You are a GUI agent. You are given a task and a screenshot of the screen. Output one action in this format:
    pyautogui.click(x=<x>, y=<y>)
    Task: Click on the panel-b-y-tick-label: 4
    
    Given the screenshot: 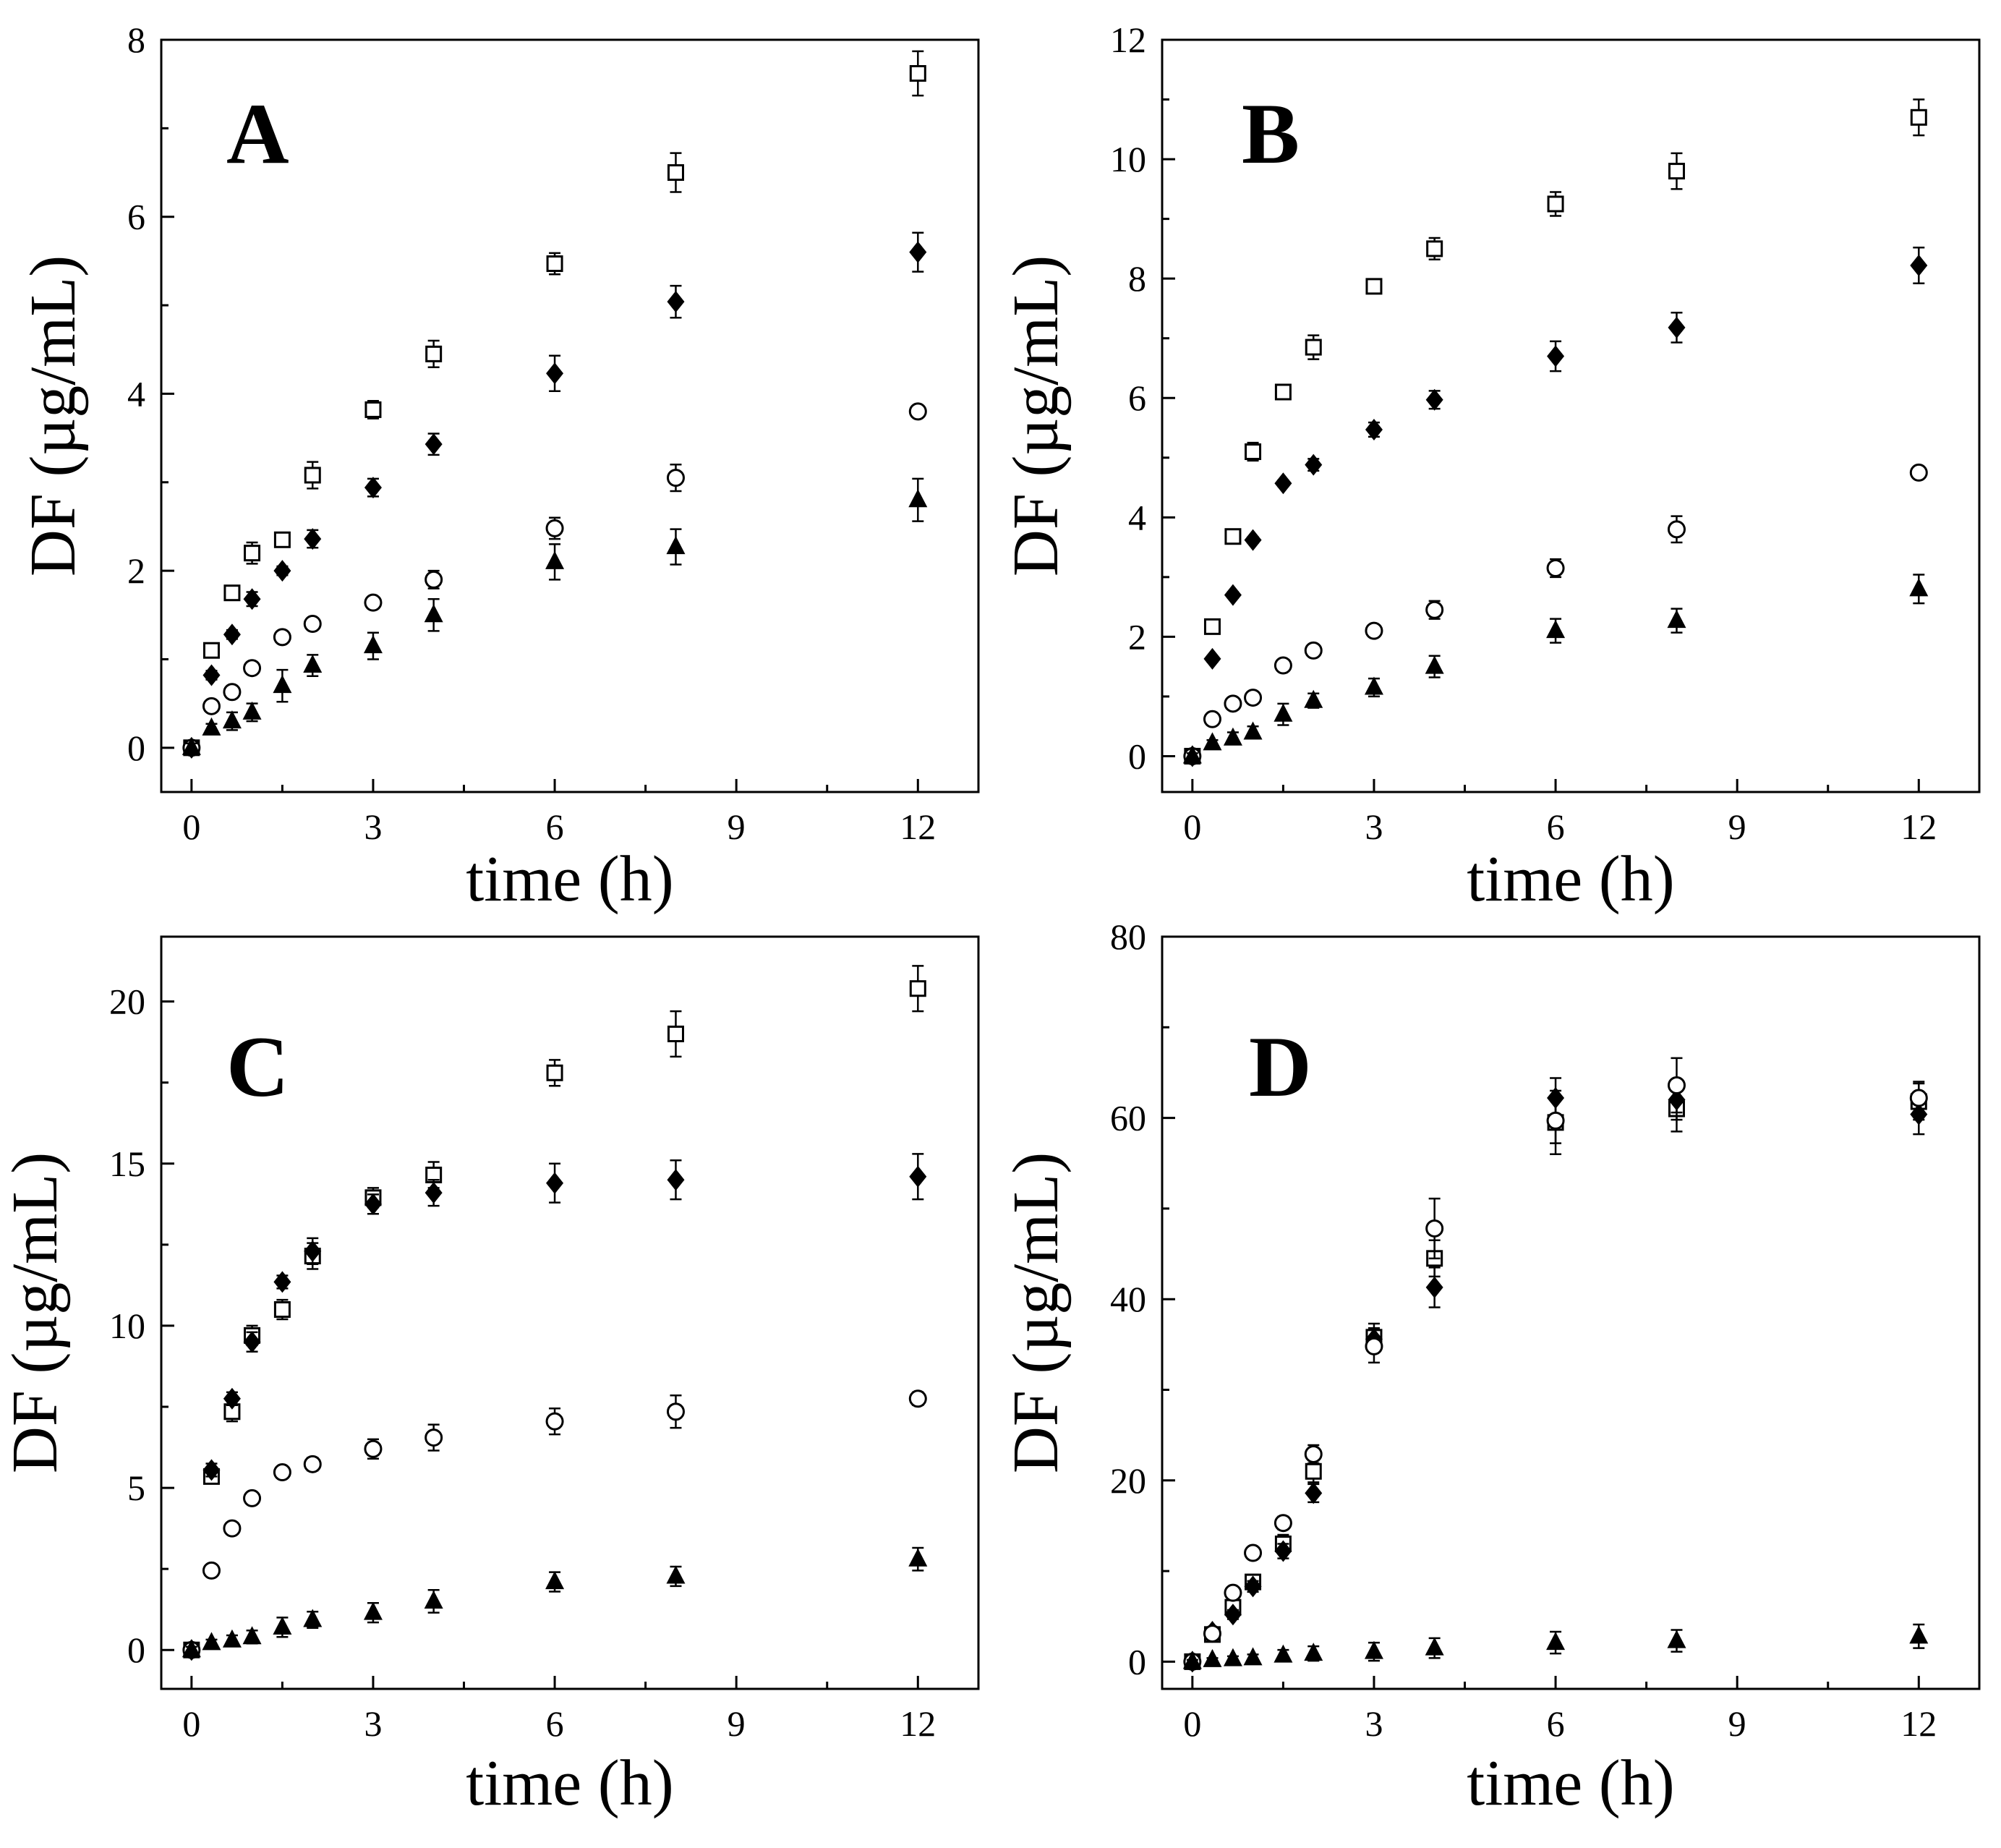 What is the action you would take?
    pyautogui.click(x=1137, y=517)
    